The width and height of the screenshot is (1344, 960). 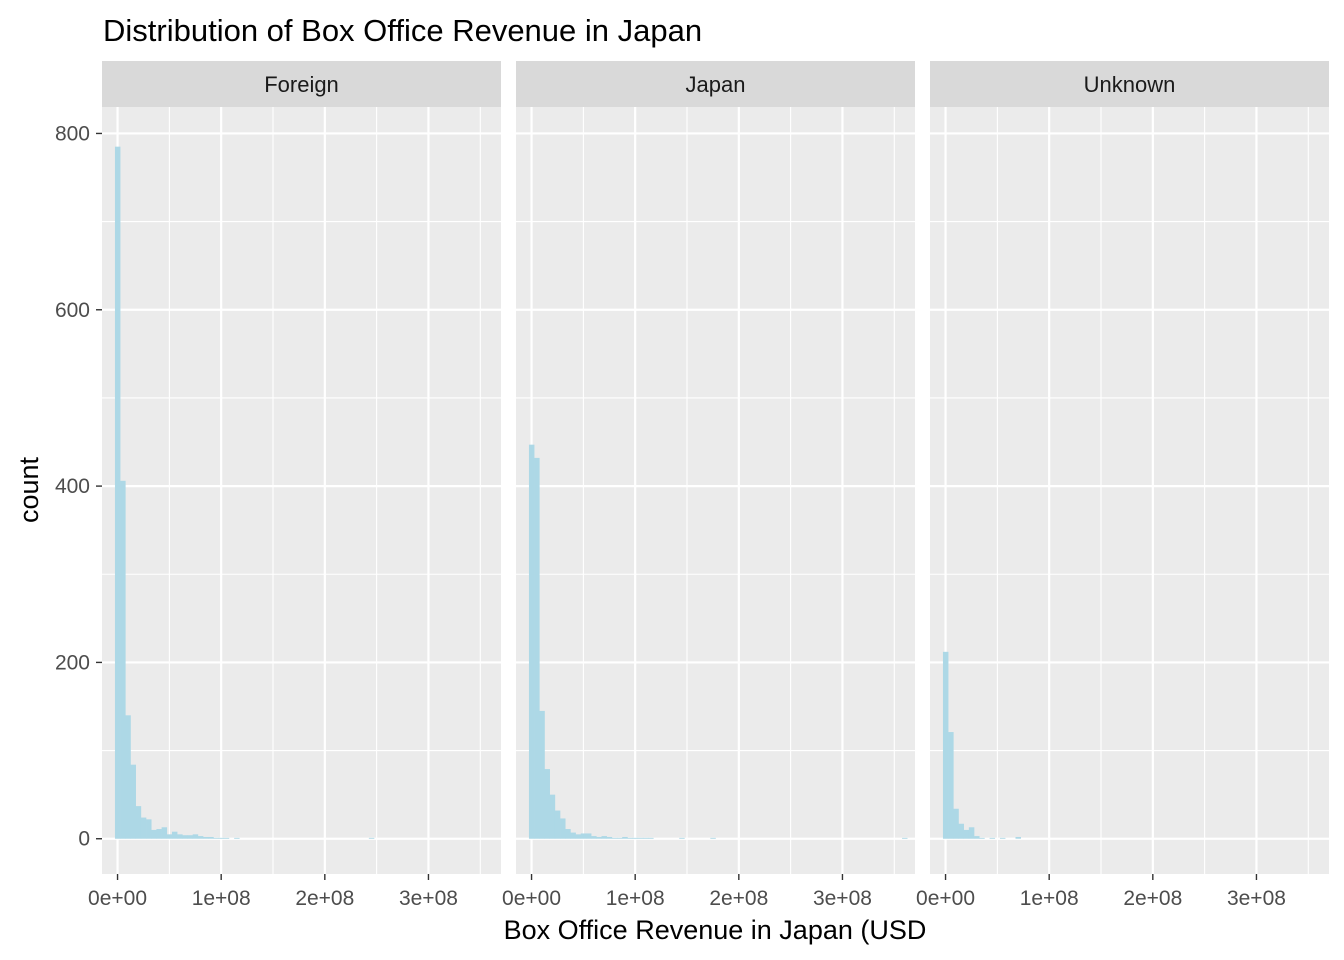 What do you see at coordinates (84, 839) in the screenshot?
I see `y-tick-label: 0` at bounding box center [84, 839].